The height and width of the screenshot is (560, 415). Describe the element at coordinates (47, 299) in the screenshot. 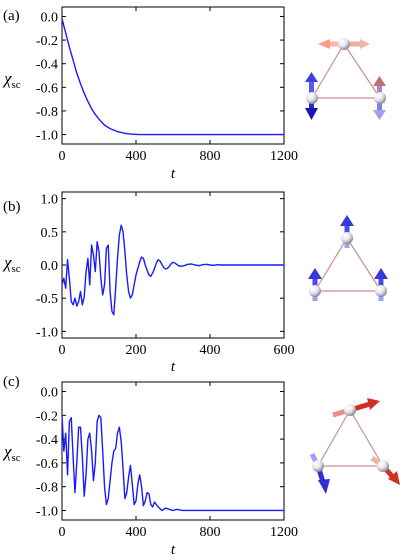

I see `y-tick-label: -0.5` at that location.